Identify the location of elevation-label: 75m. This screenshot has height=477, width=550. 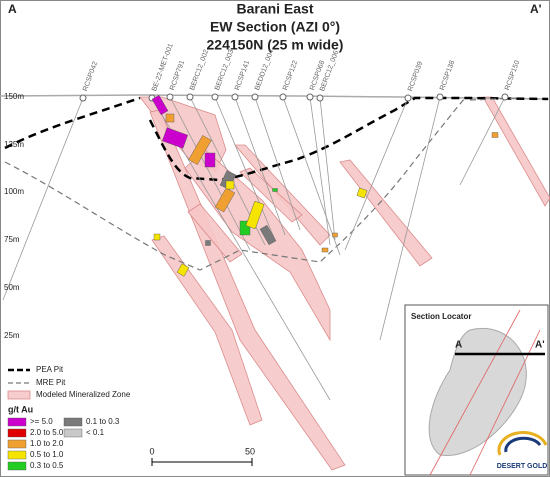
(12, 239).